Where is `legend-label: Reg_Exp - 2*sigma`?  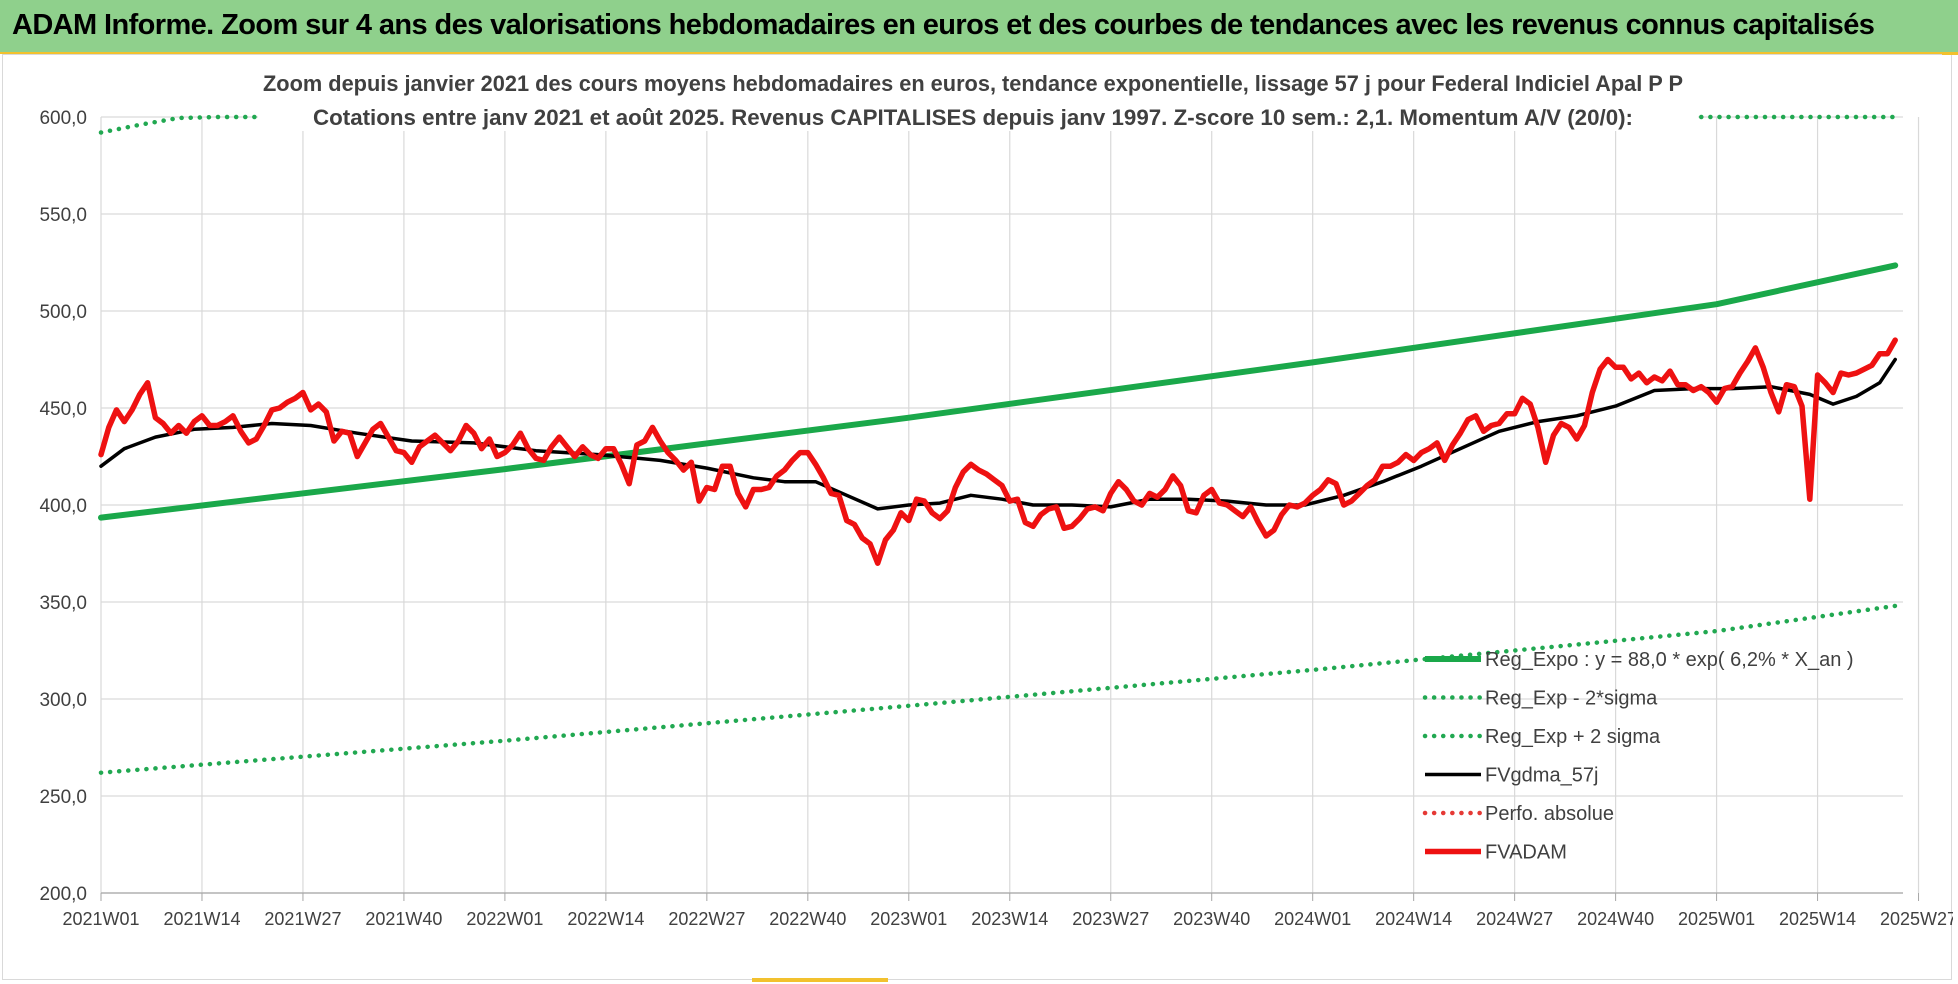
legend-label: Reg_Exp - 2*sigma is located at coordinates (1571, 699).